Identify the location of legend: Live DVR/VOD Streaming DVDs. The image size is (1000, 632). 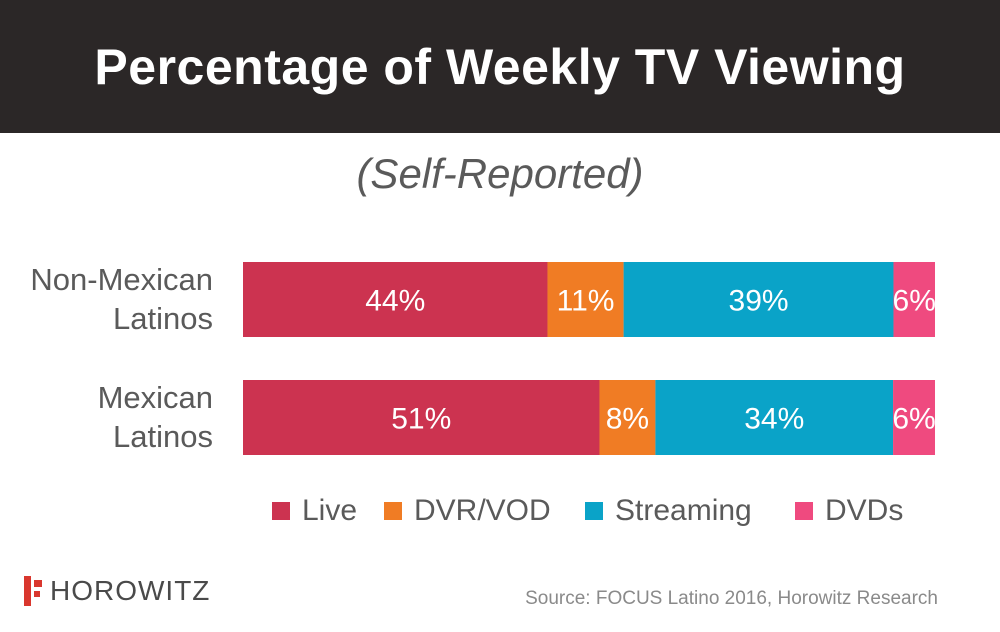
(500, 514).